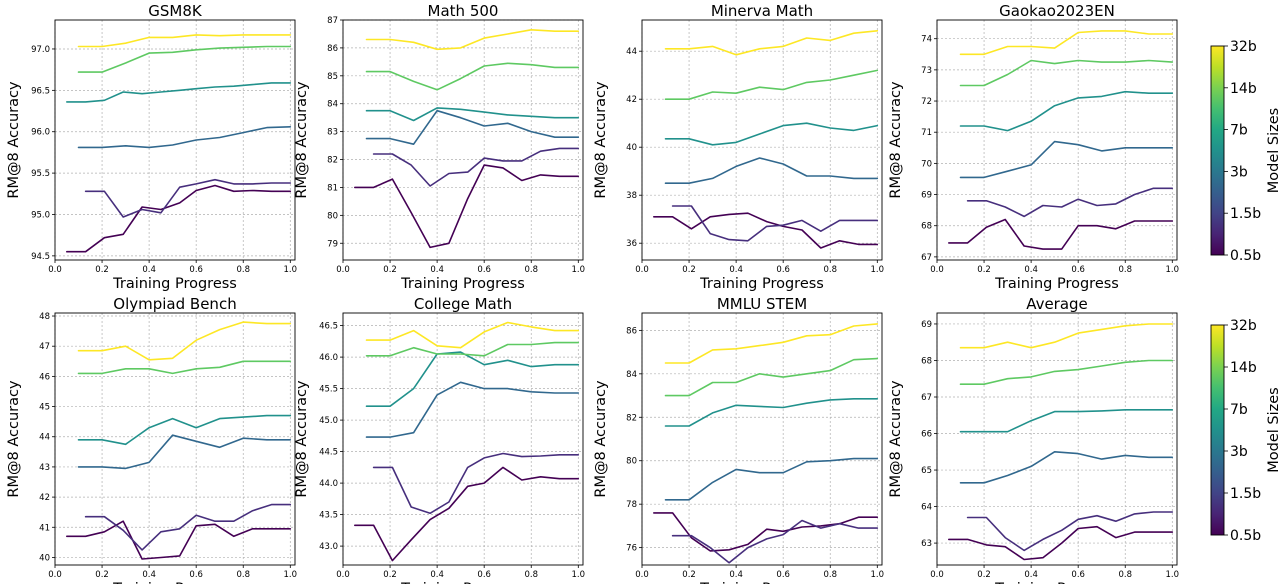  I want to click on y-tick-label: 45.5, so click(328, 390).